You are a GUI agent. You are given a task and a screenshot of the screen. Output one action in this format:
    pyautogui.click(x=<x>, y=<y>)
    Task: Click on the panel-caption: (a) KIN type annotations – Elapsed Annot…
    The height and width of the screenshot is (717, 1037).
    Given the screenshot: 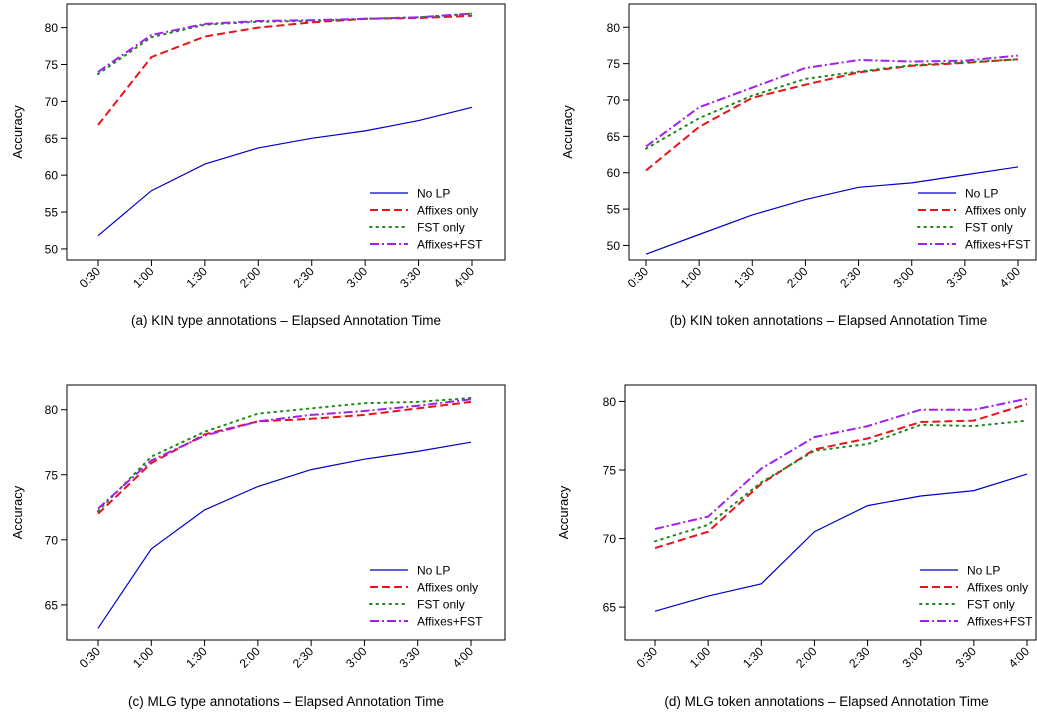 What is the action you would take?
    pyautogui.click(x=286, y=320)
    